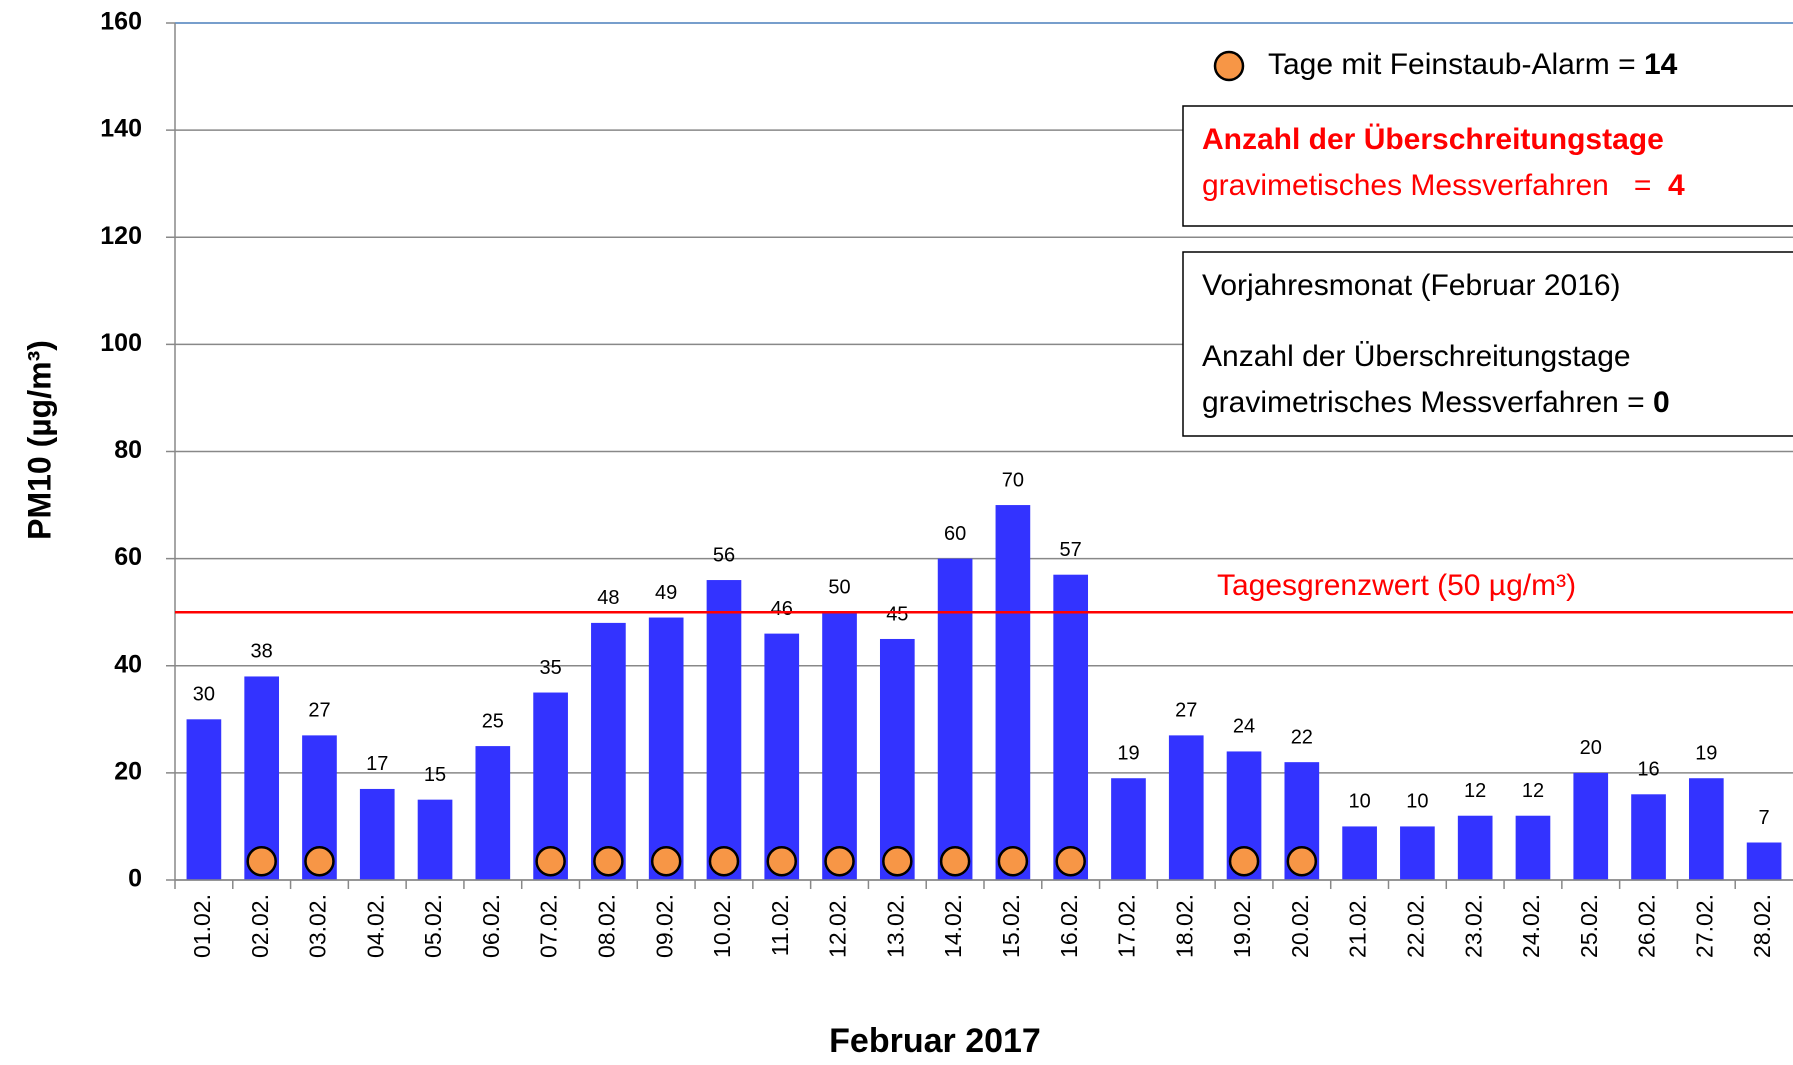 The image size is (1793, 1065). Describe the element at coordinates (549, 926) in the screenshot. I see `x-tick-label: 07.02.` at that location.